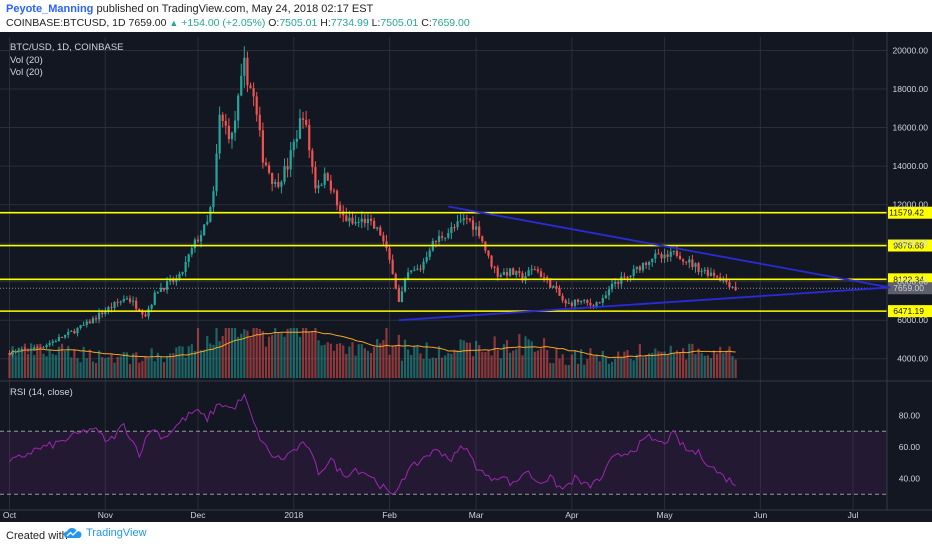  I want to click on tradingview-brand: TradingView, so click(105, 533).